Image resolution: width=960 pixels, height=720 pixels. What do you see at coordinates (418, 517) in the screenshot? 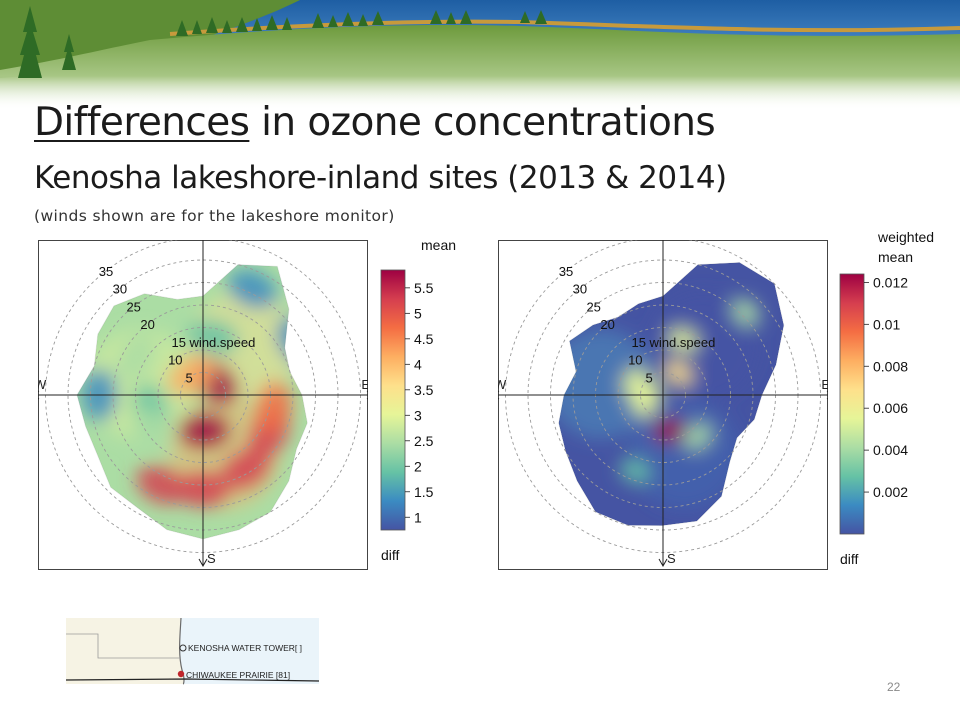
I see `colorbar-tick-label: 1` at bounding box center [418, 517].